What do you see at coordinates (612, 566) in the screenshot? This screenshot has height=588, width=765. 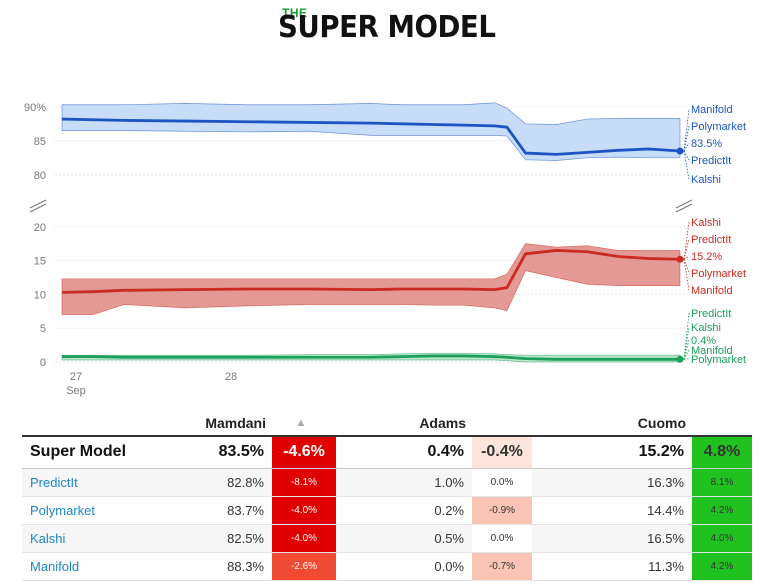 I see `cuomo-value: 11.3%` at bounding box center [612, 566].